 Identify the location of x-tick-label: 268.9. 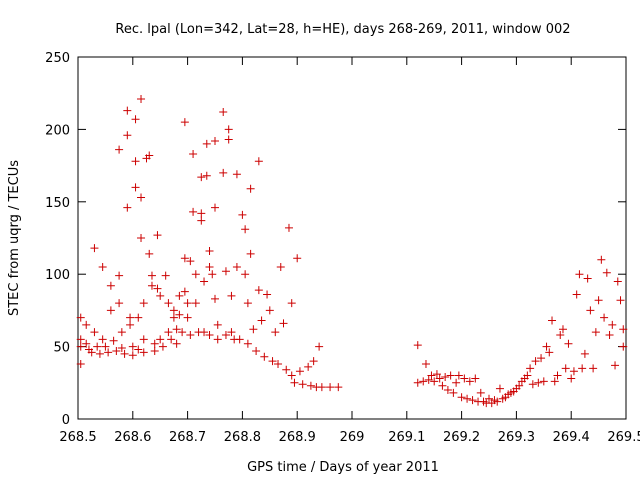
(297, 437).